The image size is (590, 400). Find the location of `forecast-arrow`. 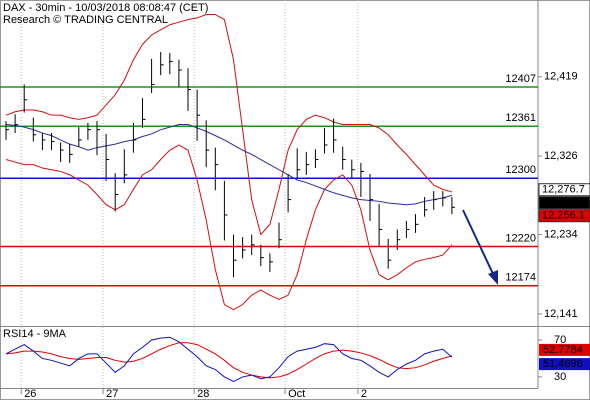

forecast-arrow is located at coordinates (478, 243).